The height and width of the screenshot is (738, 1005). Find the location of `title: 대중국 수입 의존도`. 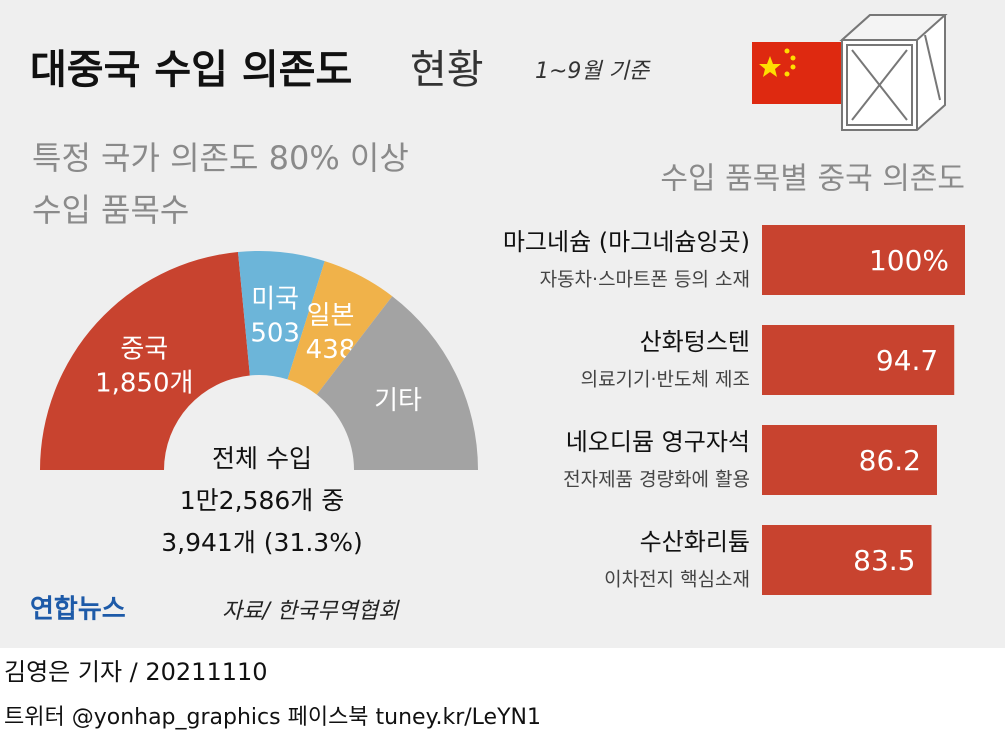

title: 대중국 수입 의존도 is located at coordinates (191, 70).